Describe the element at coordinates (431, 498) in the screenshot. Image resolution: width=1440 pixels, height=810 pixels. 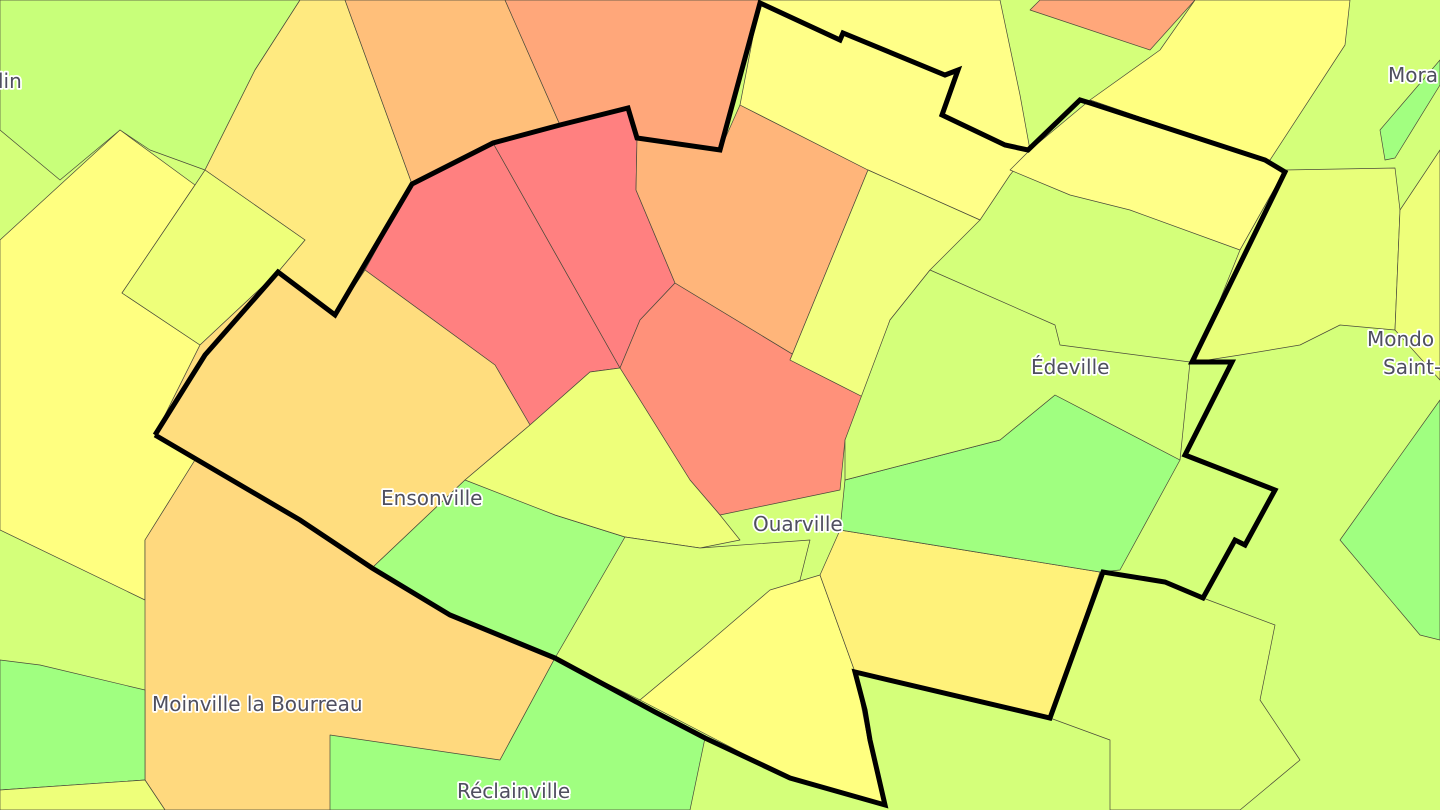
I see `place-label-ensonville: Ensonville` at that location.